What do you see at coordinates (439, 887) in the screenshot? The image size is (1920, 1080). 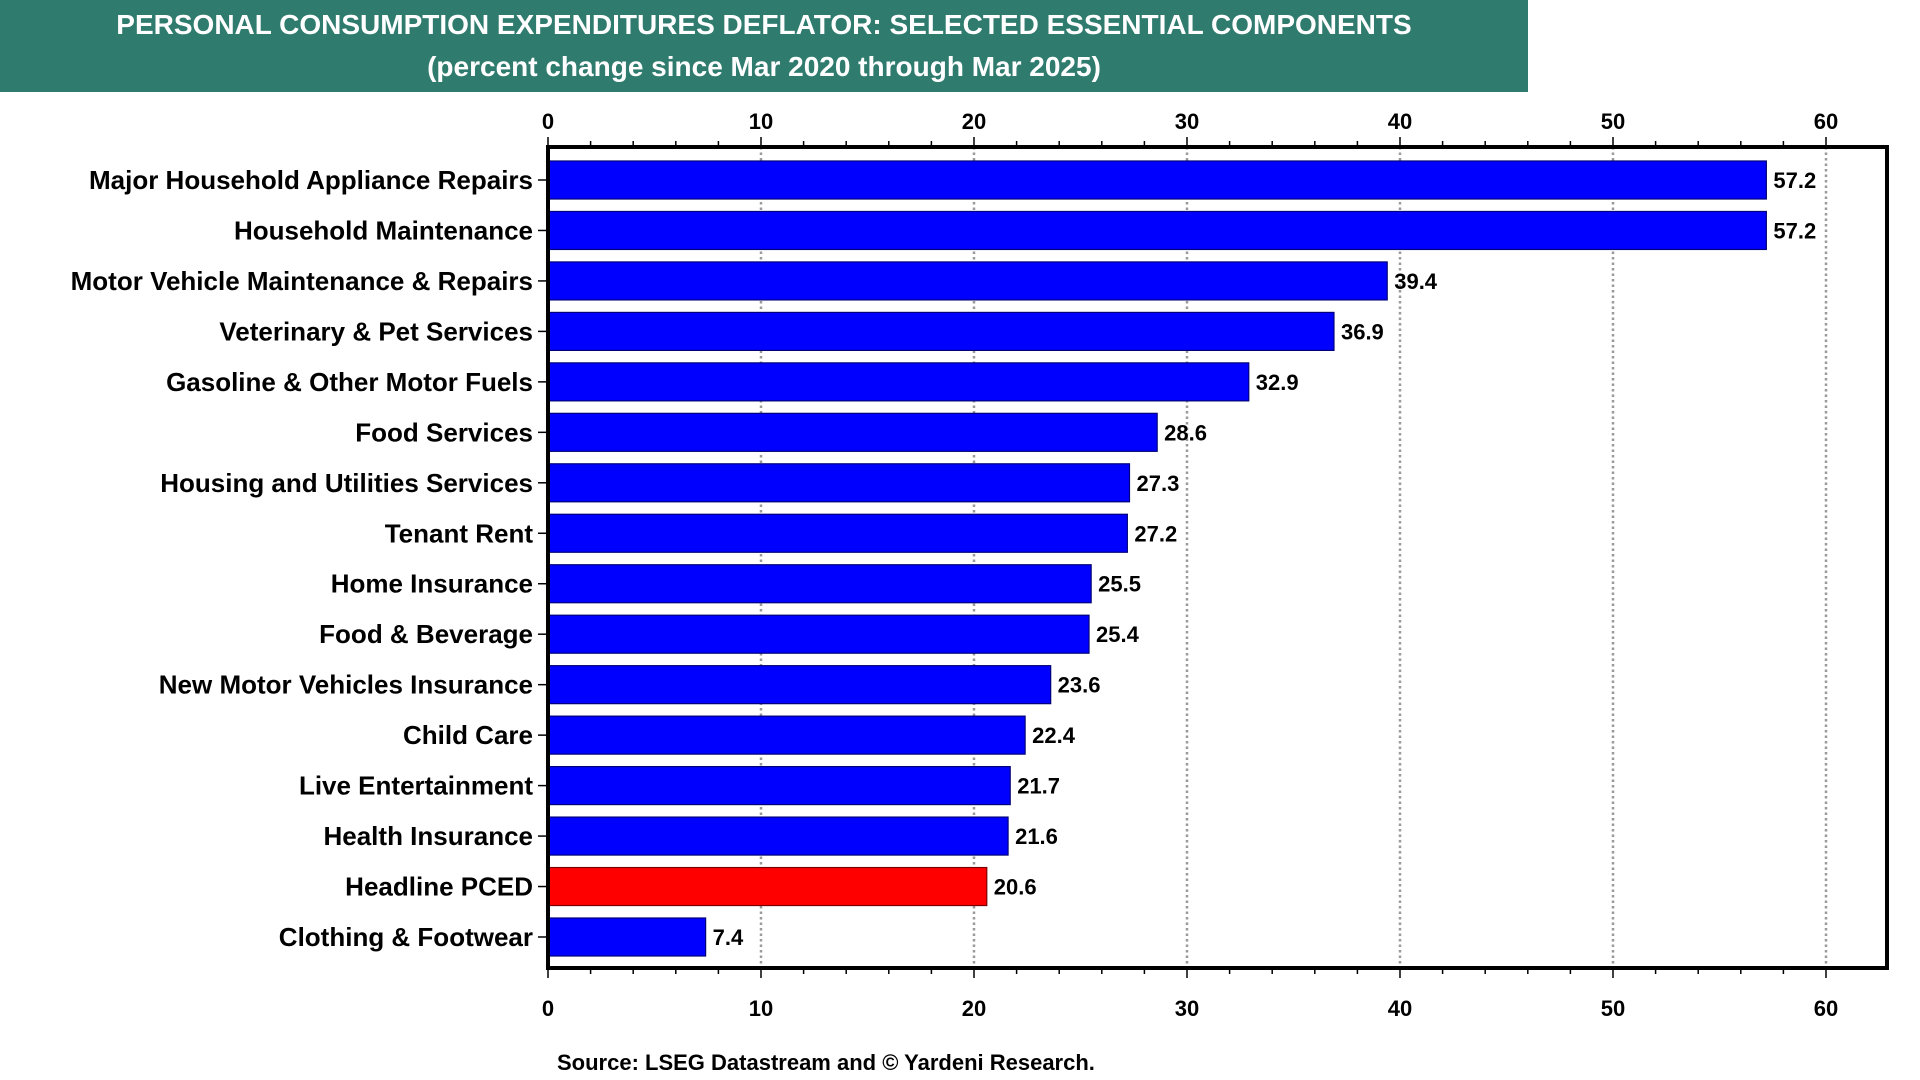 I see `category-label-14: Headline PCED` at bounding box center [439, 887].